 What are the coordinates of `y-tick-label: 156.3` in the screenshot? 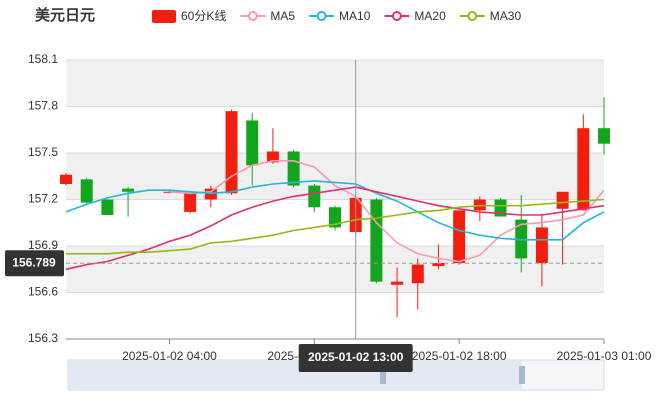 It's located at (43, 338).